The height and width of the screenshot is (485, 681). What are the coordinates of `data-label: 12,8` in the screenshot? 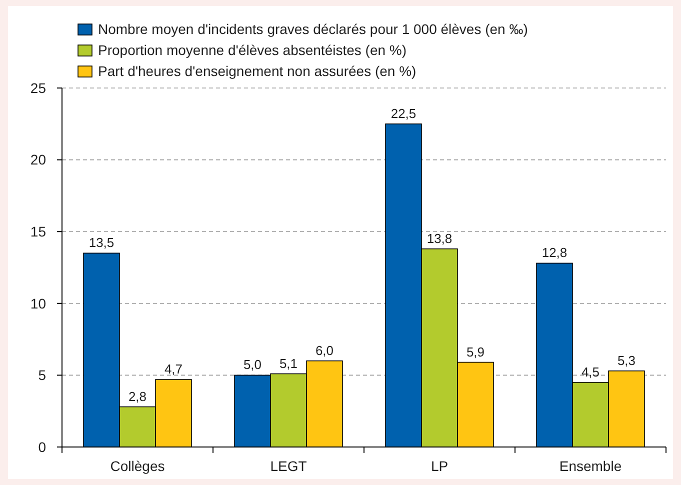 It's located at (555, 252).